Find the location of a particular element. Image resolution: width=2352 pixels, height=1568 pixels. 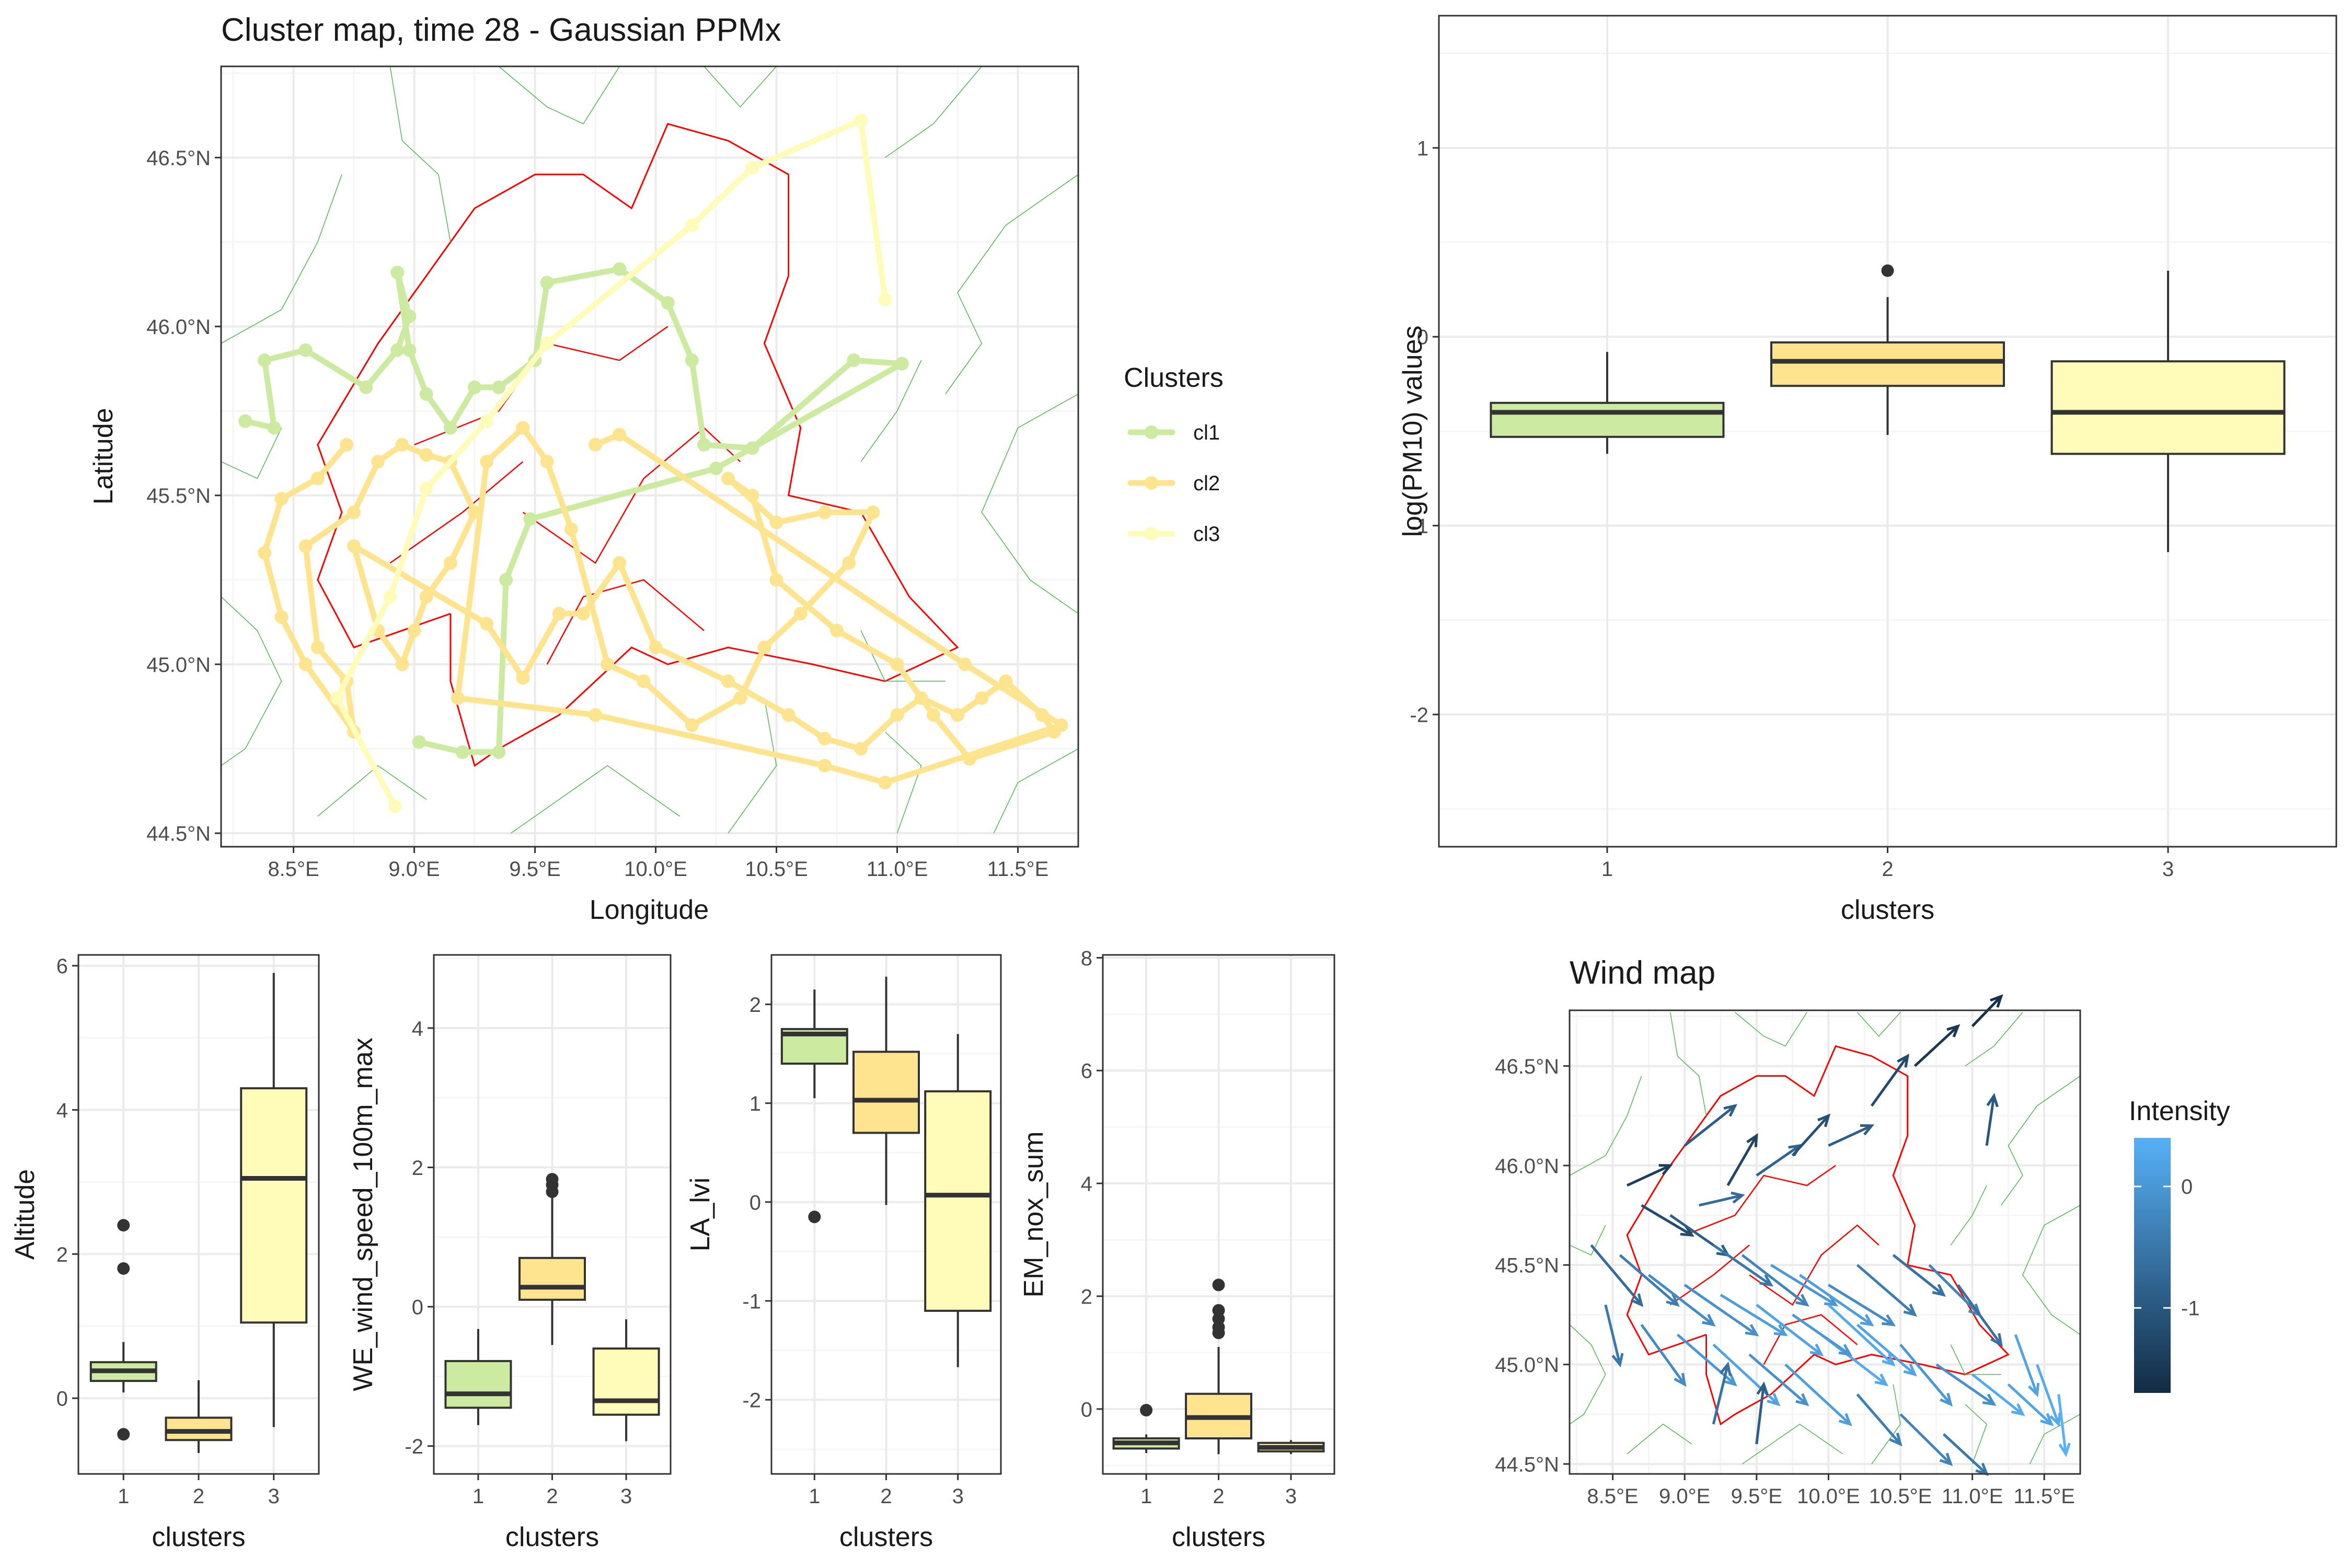

y-axis-label: LA_lvi is located at coordinates (700, 1215).